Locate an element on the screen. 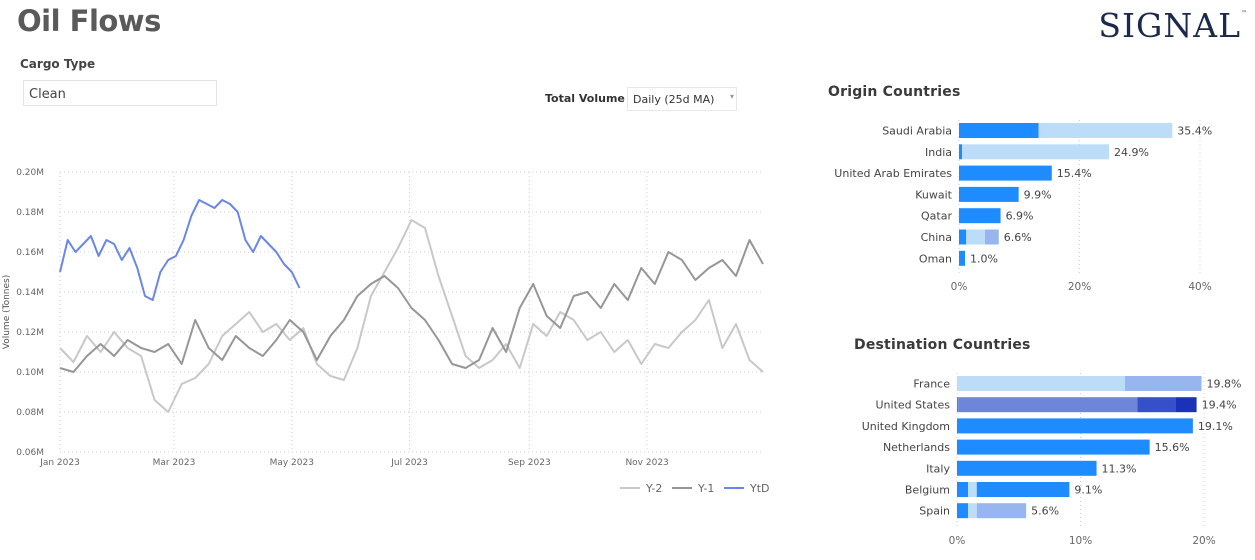 This screenshot has width=1255, height=560. x-tick-label: Jul 2023 is located at coordinates (409, 463).